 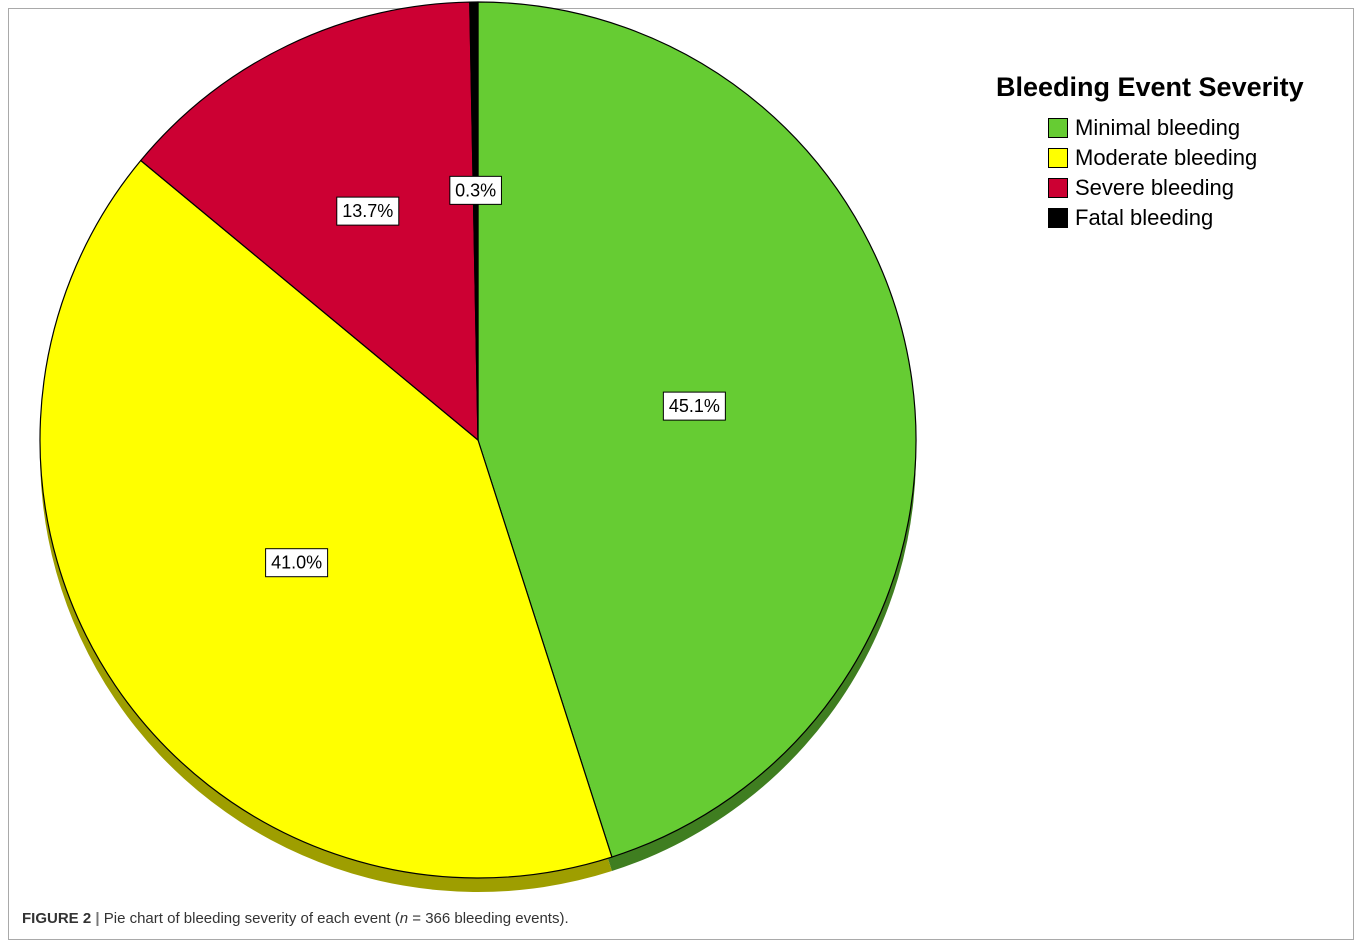 What do you see at coordinates (1158, 127) in the screenshot?
I see `legend-label-minimal: Minimal bleeding` at bounding box center [1158, 127].